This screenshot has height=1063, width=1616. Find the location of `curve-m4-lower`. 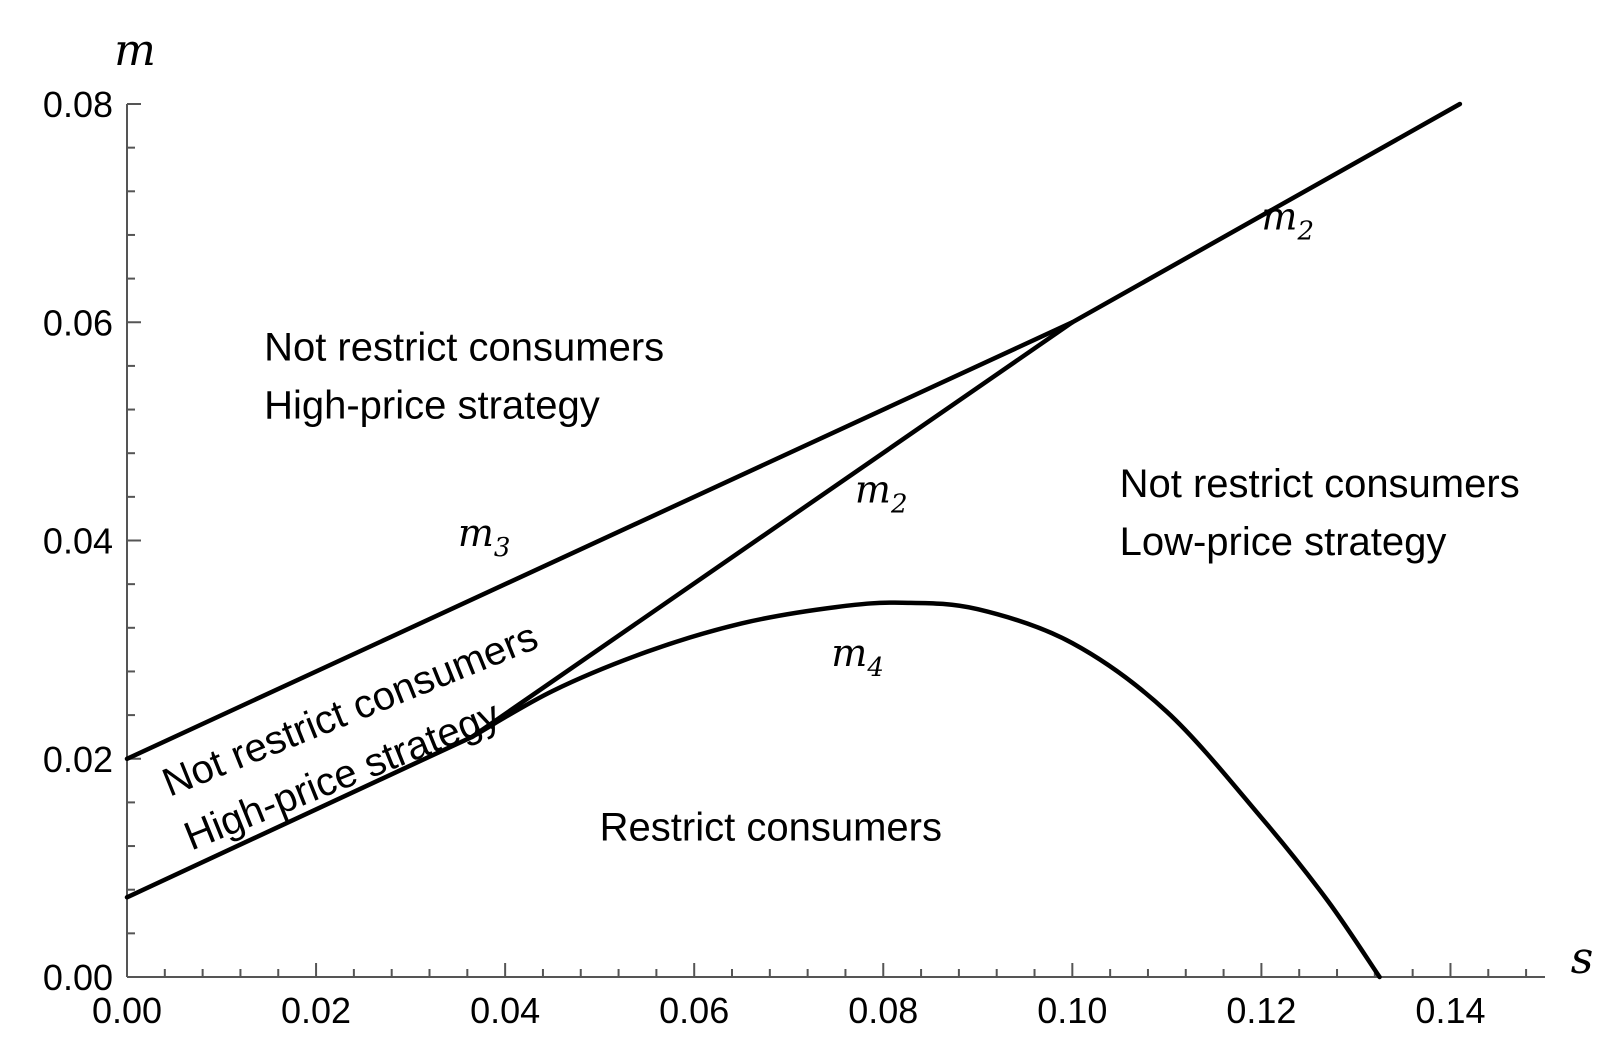

curve-m4-lower is located at coordinates (299, 817).